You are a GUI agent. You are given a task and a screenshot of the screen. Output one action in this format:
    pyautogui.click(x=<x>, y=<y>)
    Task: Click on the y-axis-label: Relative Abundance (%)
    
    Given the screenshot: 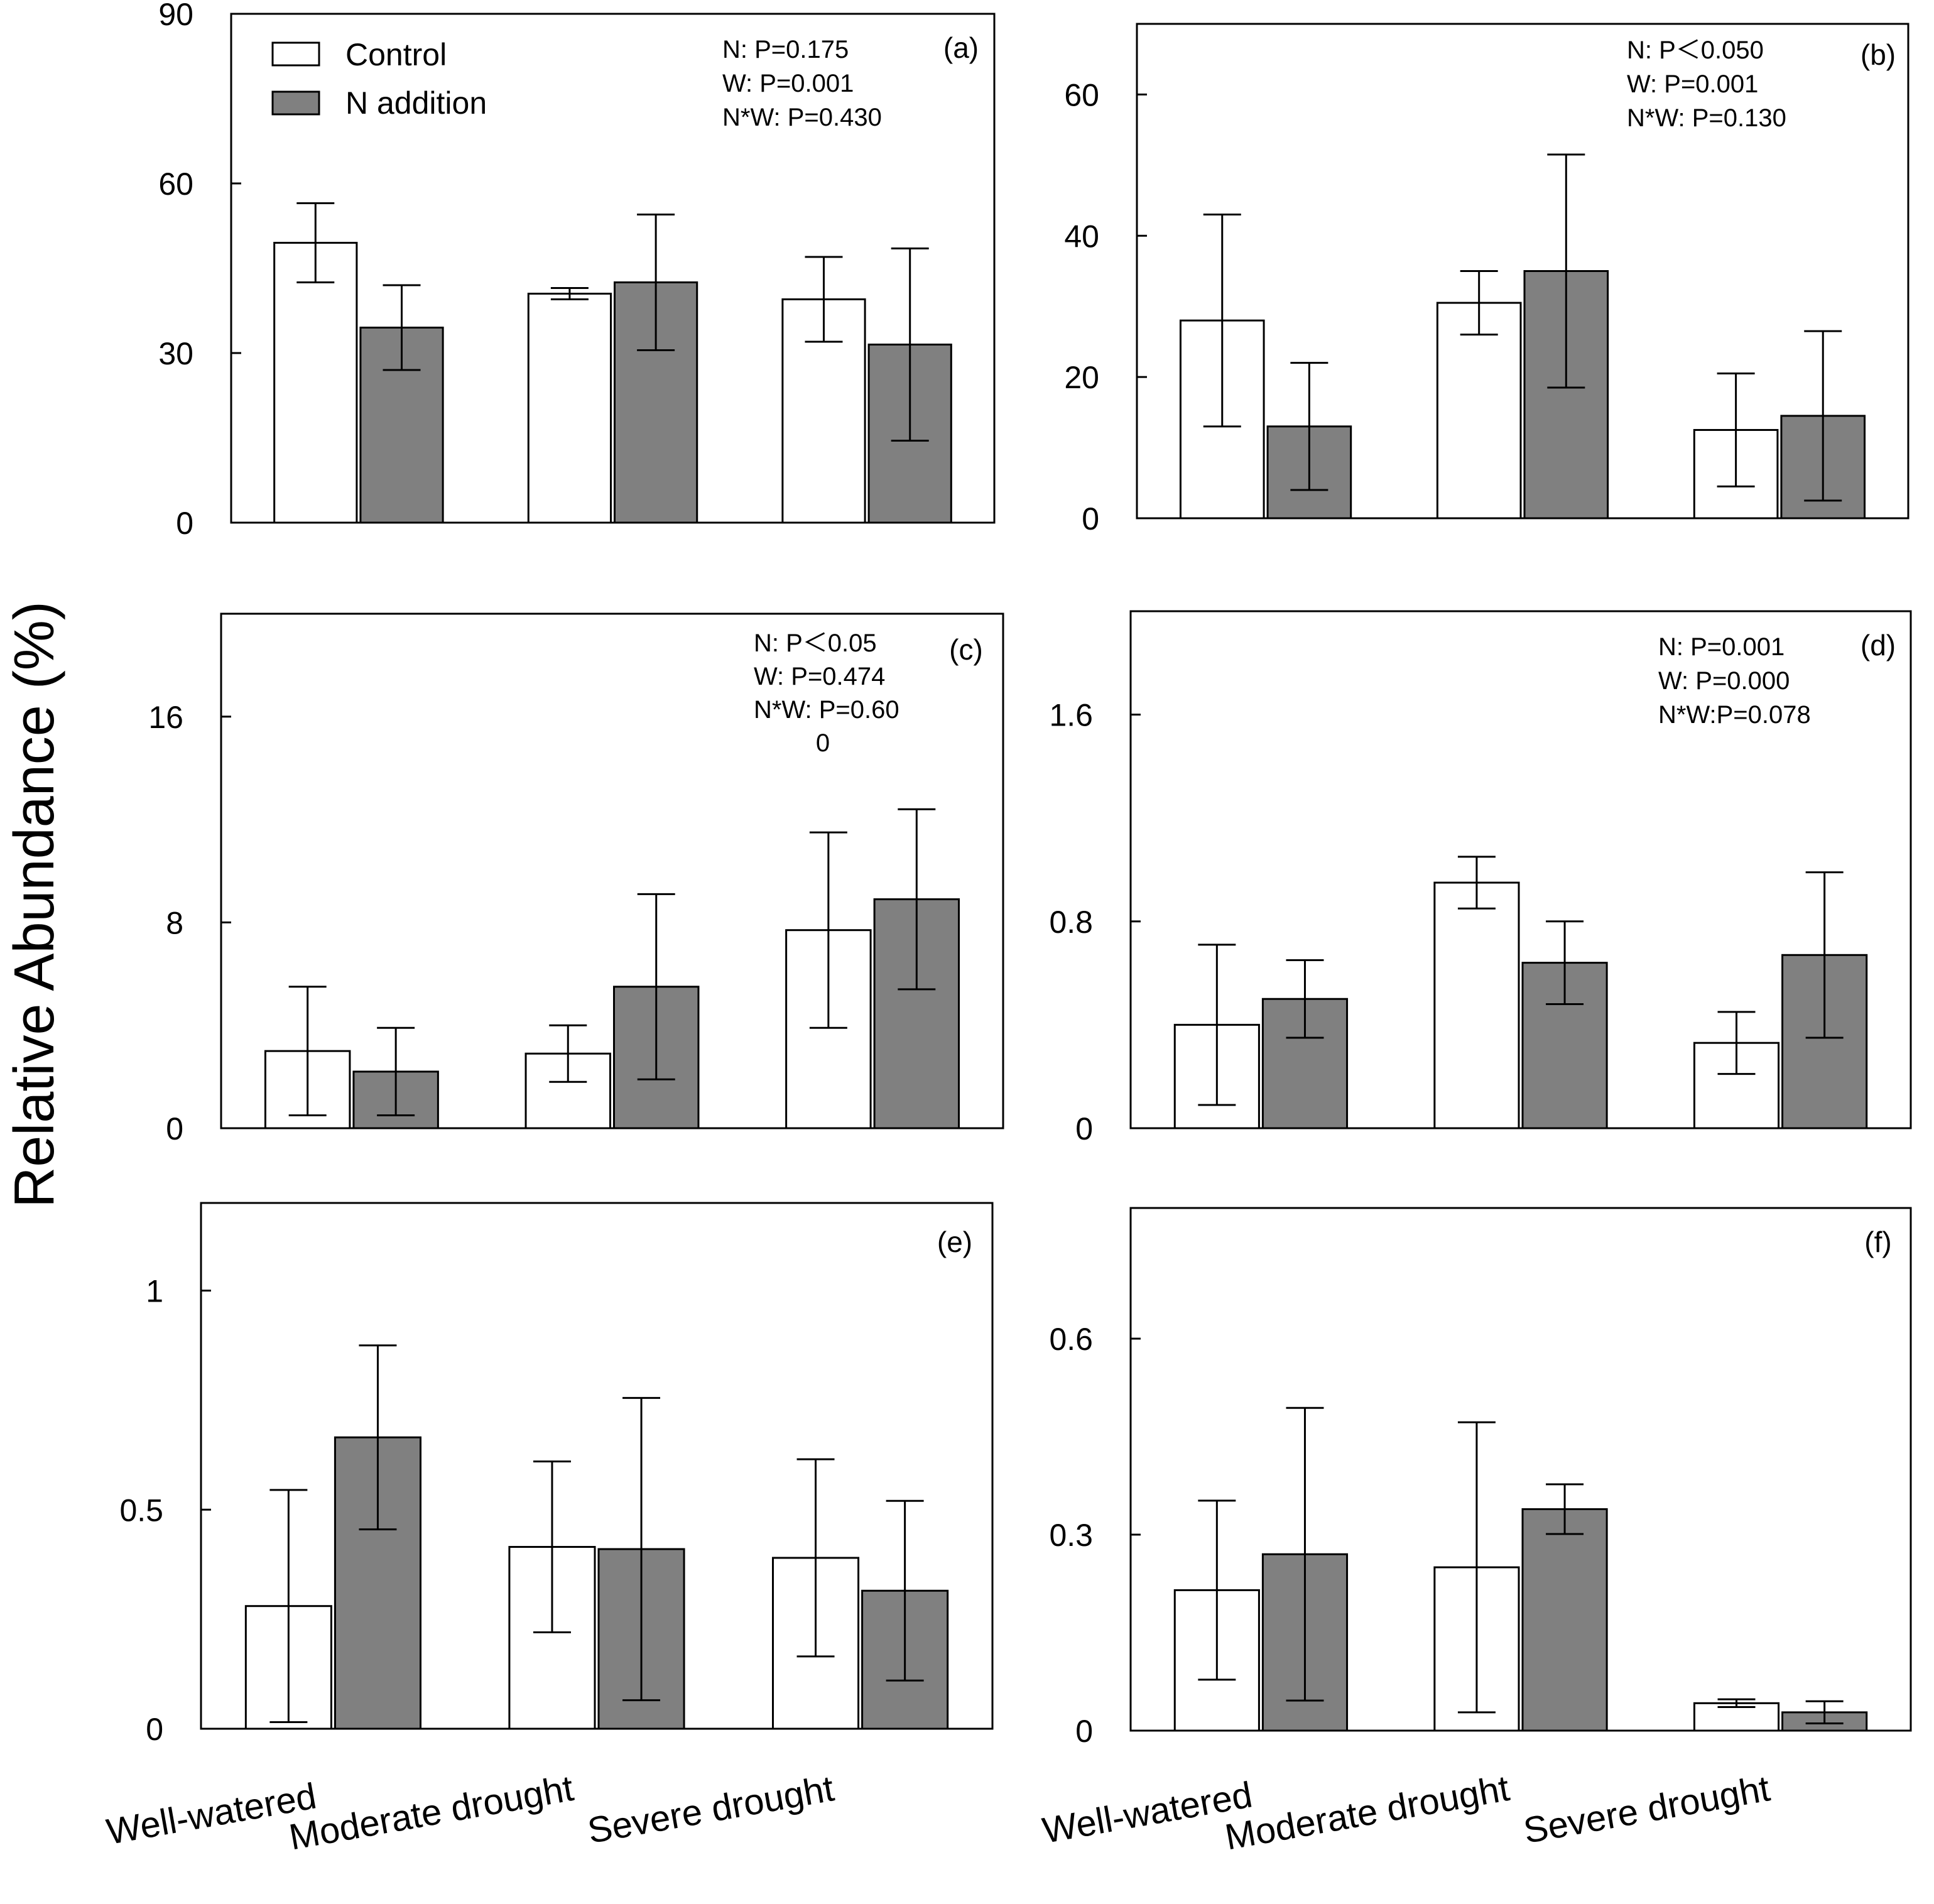 What is the action you would take?
    pyautogui.click(x=34, y=904)
    